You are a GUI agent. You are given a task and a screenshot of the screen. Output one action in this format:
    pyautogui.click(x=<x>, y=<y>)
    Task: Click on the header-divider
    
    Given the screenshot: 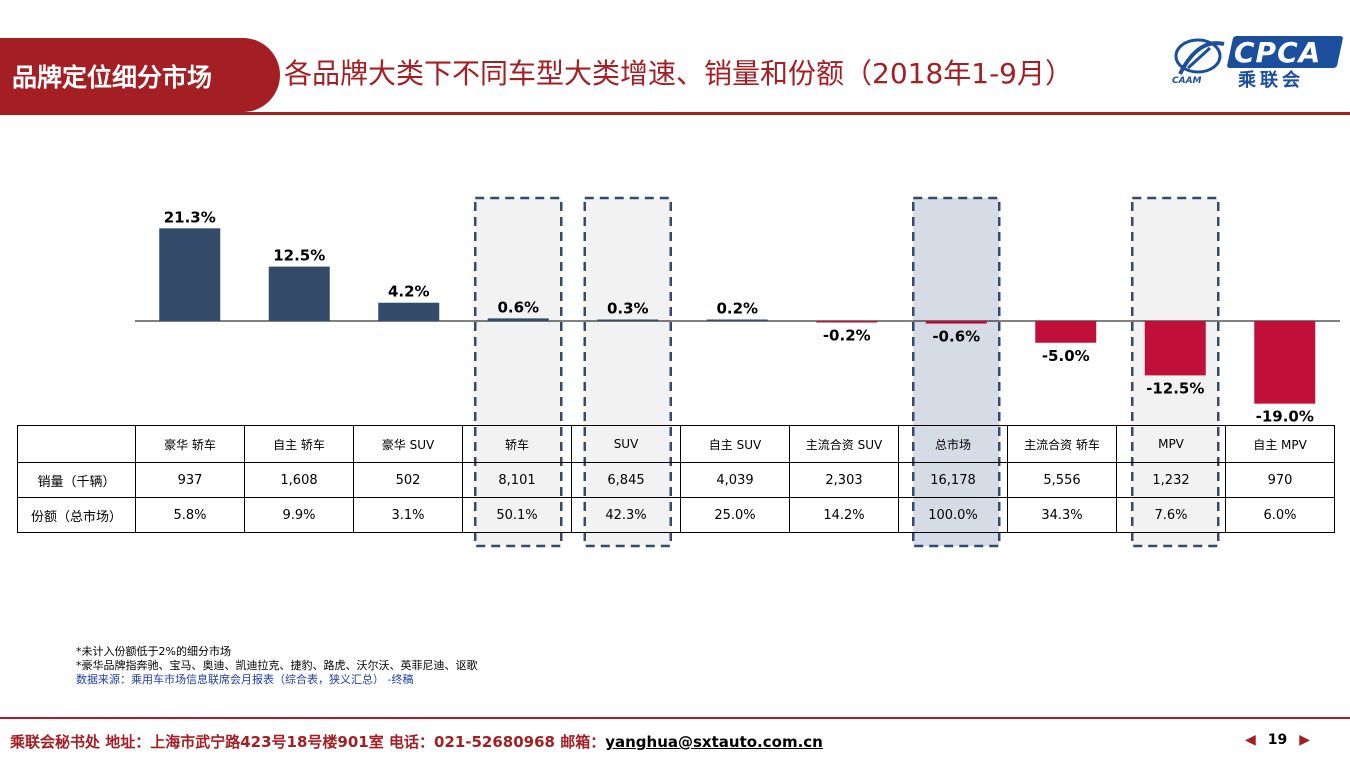 What is the action you would take?
    pyautogui.click(x=675, y=113)
    